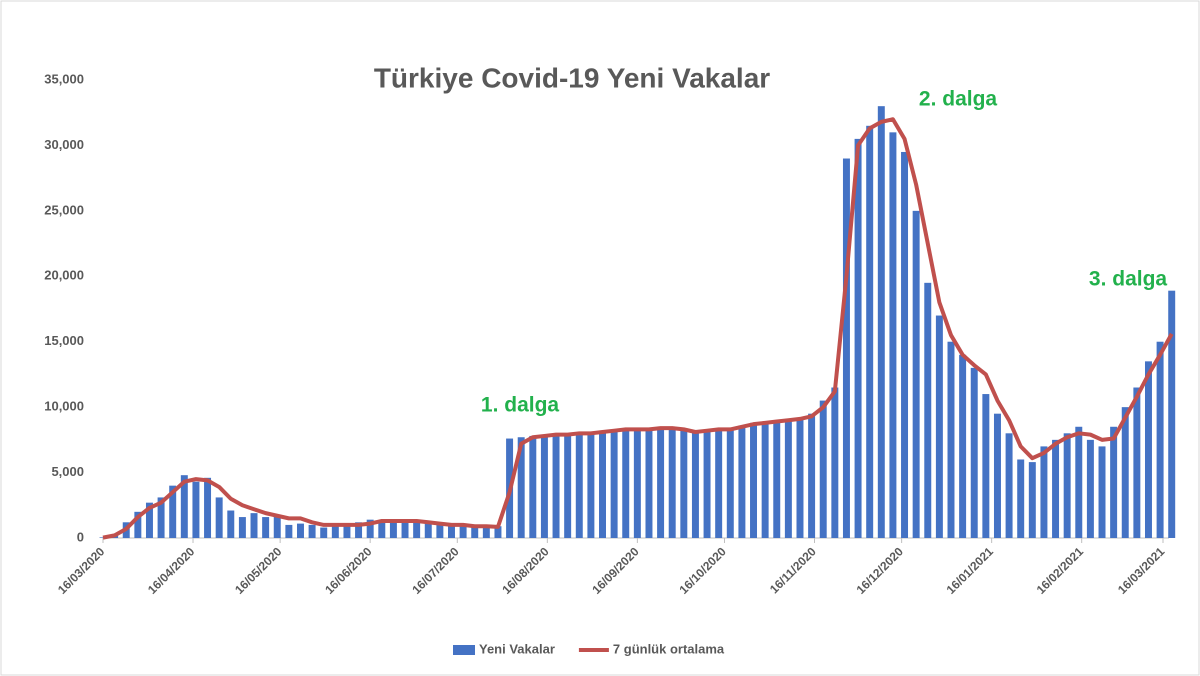 Image resolution: width=1200 pixels, height=676 pixels. I want to click on annotation: 1. dalga, so click(520, 405).